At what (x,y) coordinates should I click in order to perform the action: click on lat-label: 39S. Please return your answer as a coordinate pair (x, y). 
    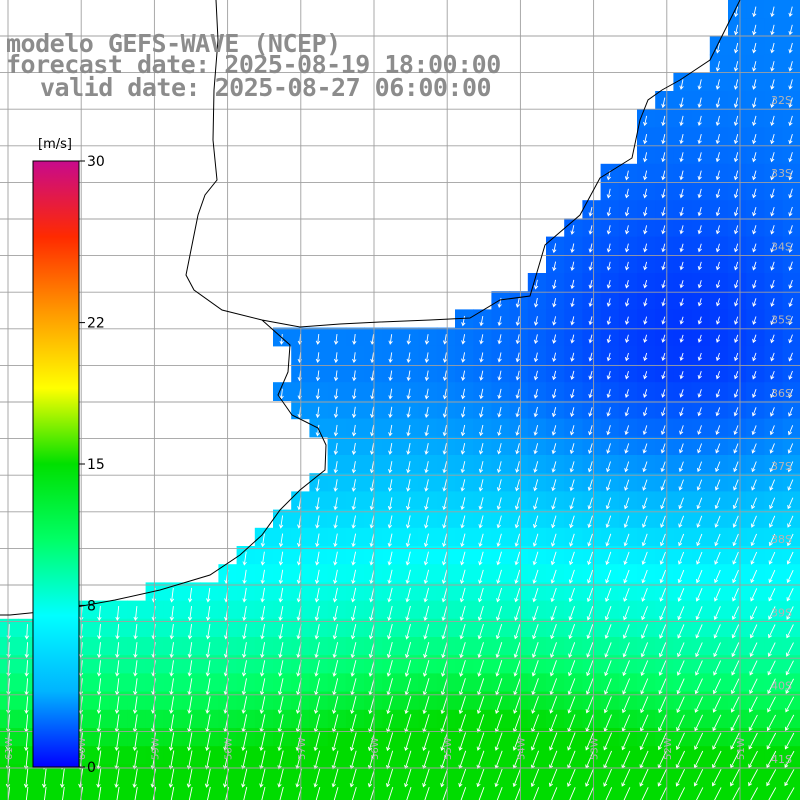
    Looking at the image, I should click on (781, 612).